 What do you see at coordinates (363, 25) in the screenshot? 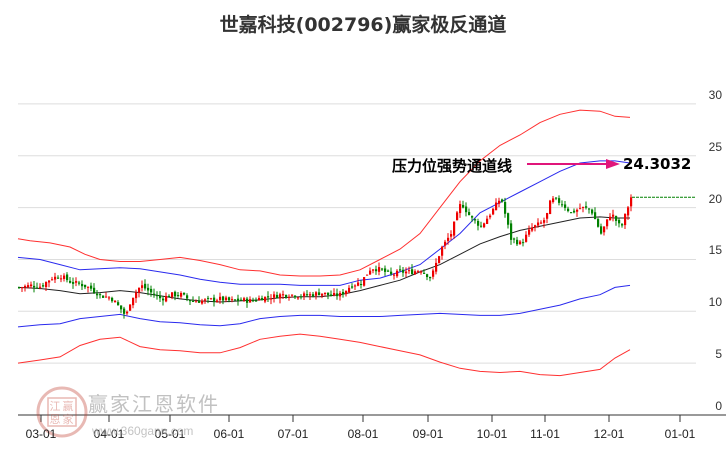
I see `chart-title: 世嘉科技(002796)赢家极反通道` at bounding box center [363, 25].